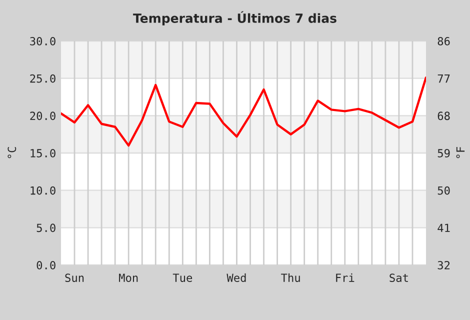 The image size is (470, 320). What do you see at coordinates (460, 152) in the screenshot?
I see `y2-axis-title: °F` at bounding box center [460, 152].